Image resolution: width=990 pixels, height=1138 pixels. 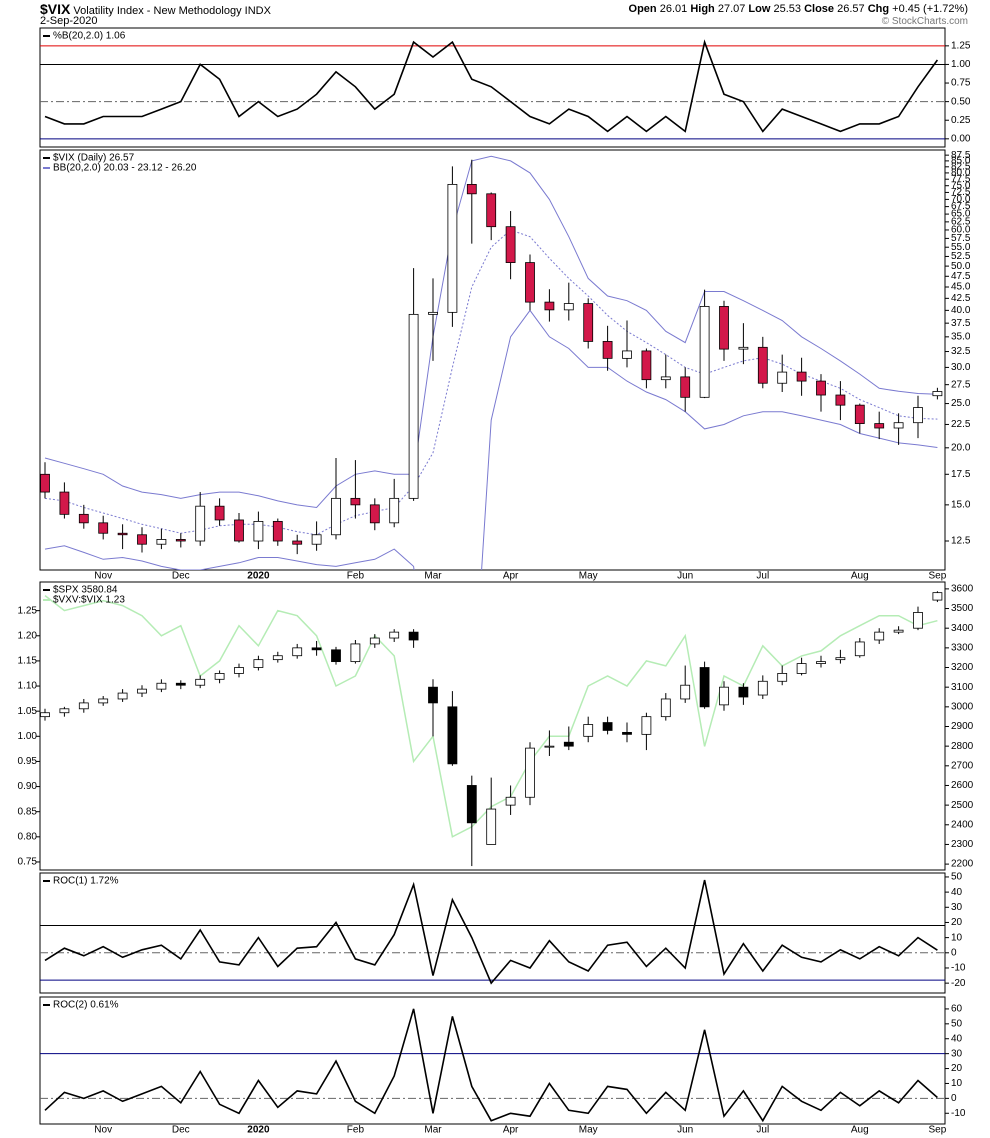 What do you see at coordinates (957, 1053) in the screenshot?
I see `y-tick-label: 30` at bounding box center [957, 1053].